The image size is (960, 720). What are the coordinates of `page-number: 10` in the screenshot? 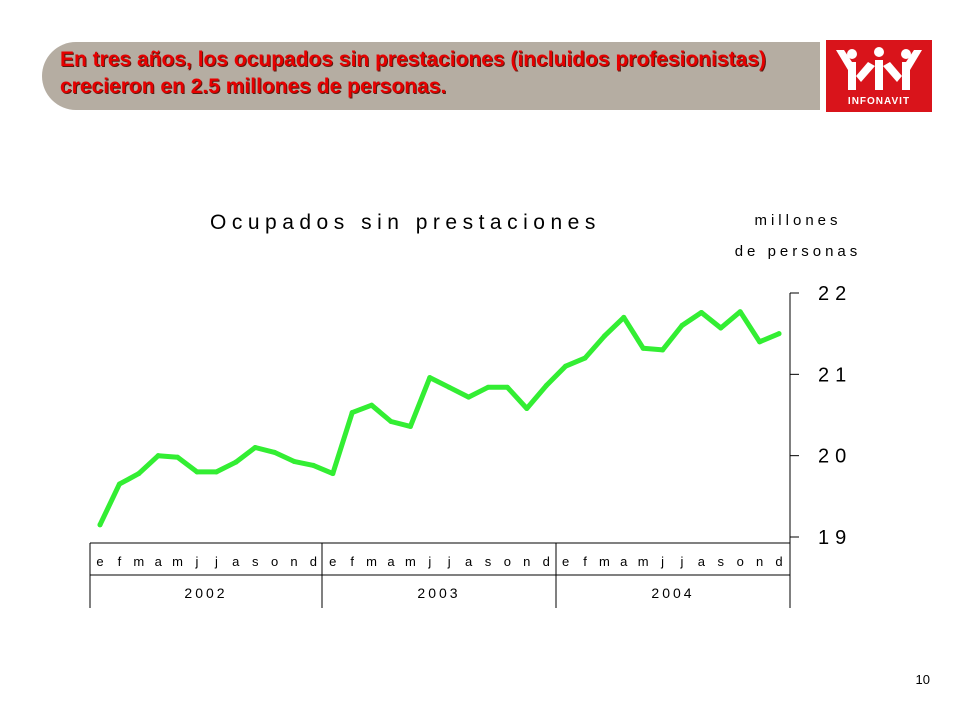 It's located at (922, 679).